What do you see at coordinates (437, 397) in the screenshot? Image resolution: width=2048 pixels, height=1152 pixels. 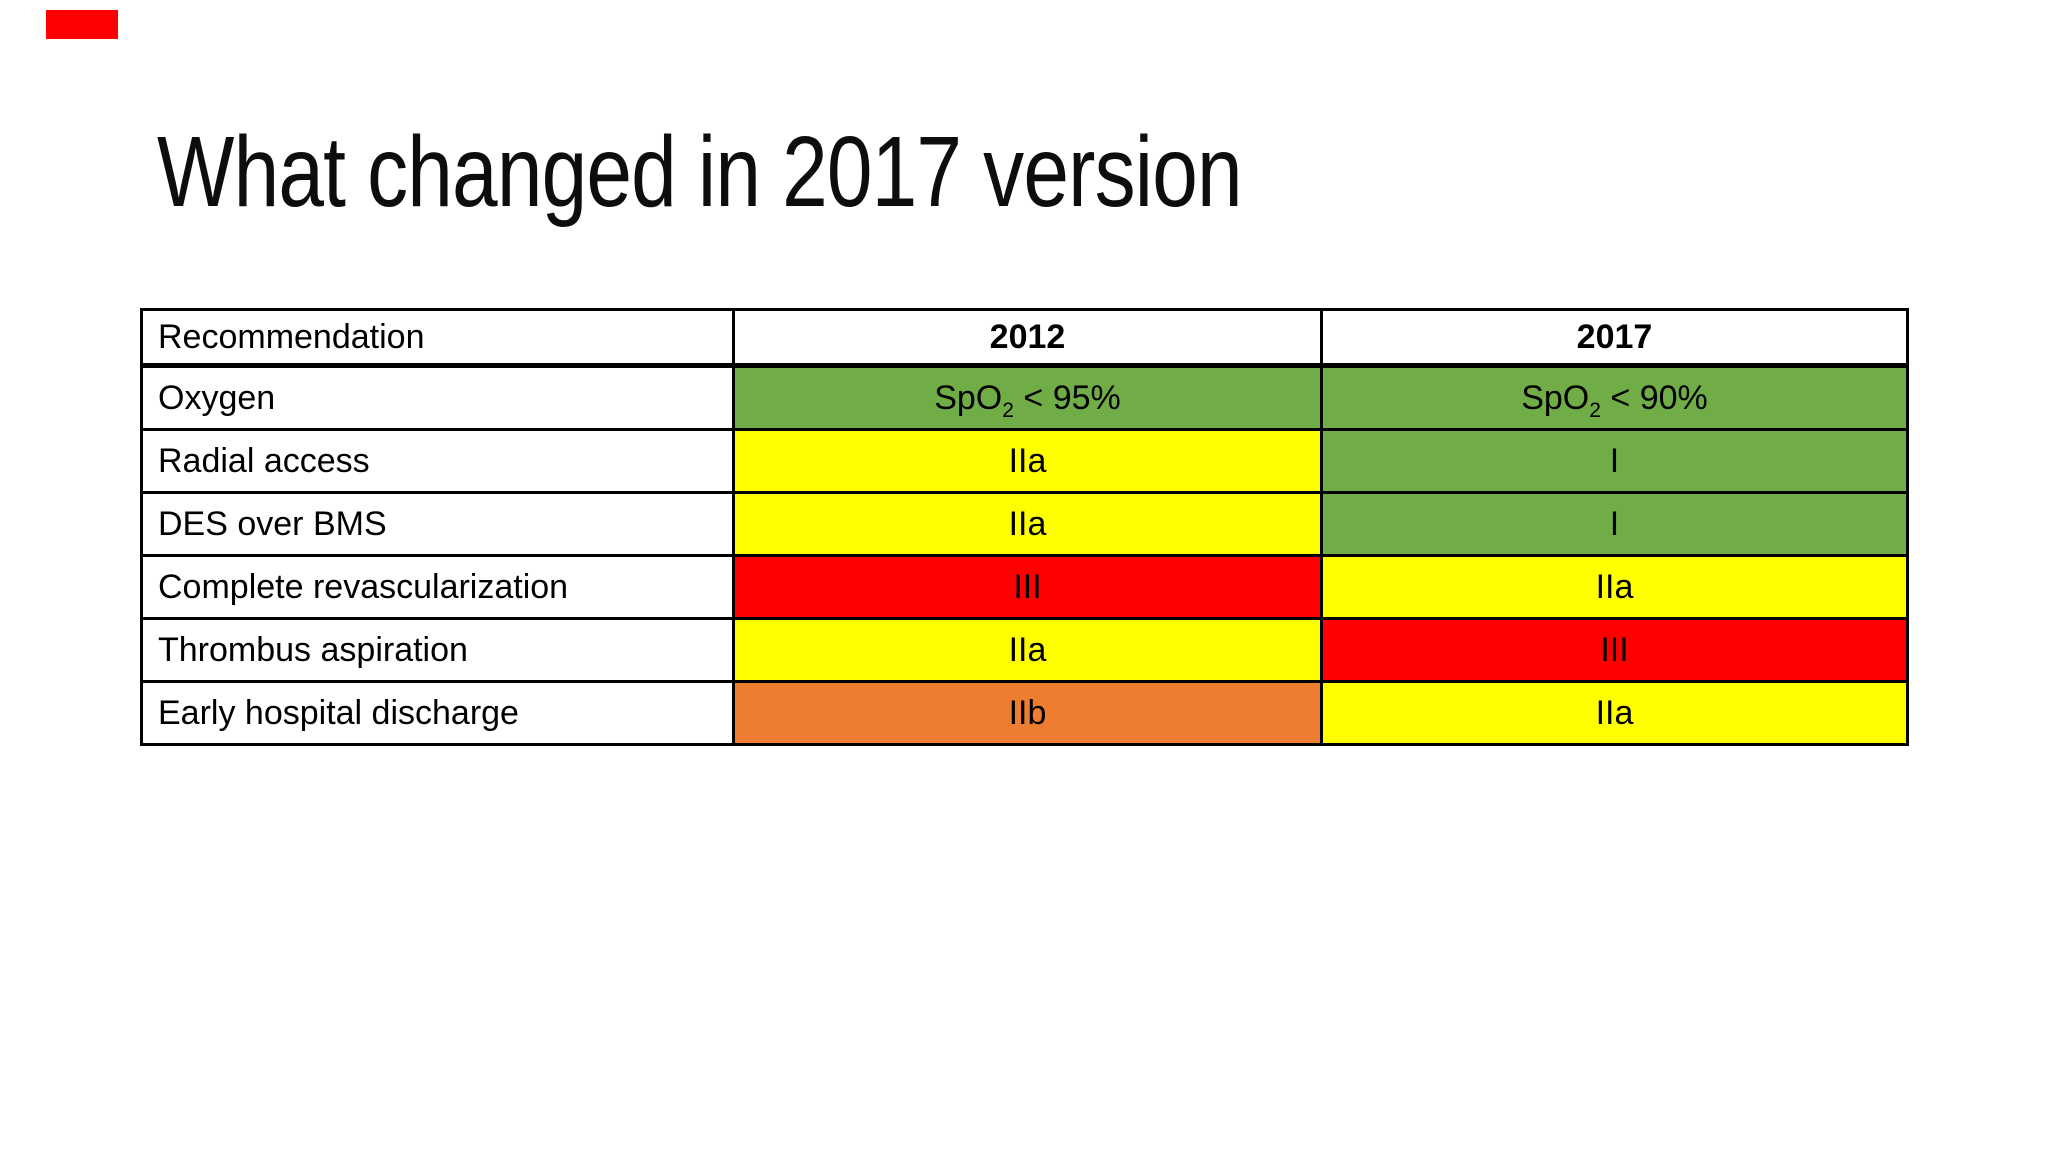 I see `row-label-oxygen: Oxygen` at bounding box center [437, 397].